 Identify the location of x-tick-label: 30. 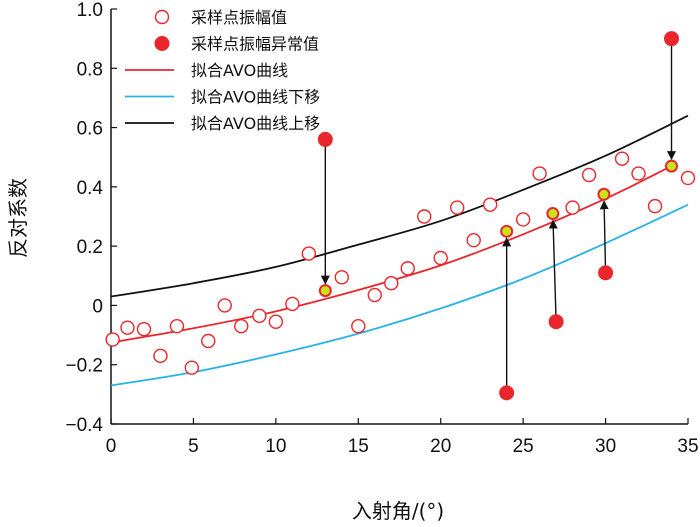
(605, 446).